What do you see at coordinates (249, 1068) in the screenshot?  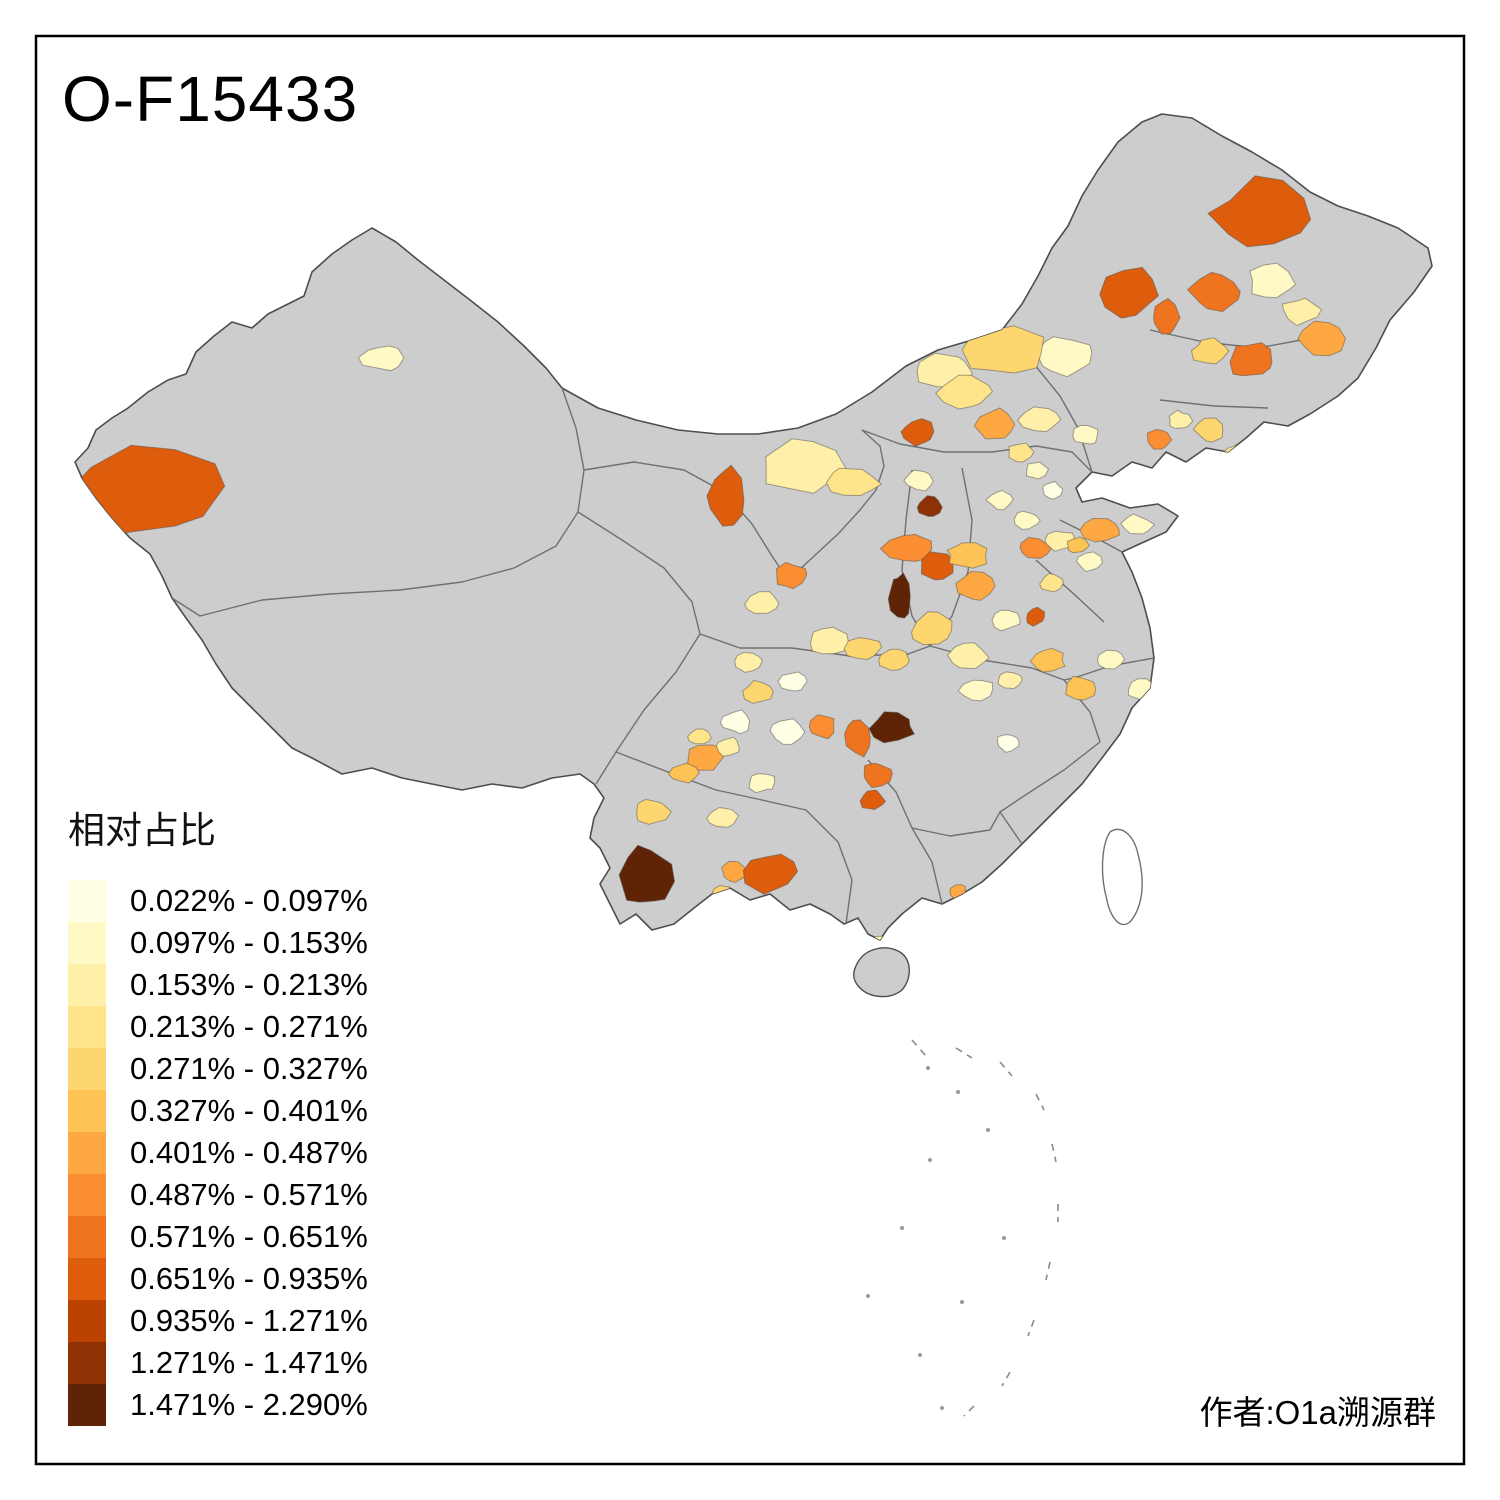 I see `legend-label: 0.271% - 0.327%` at bounding box center [249, 1068].